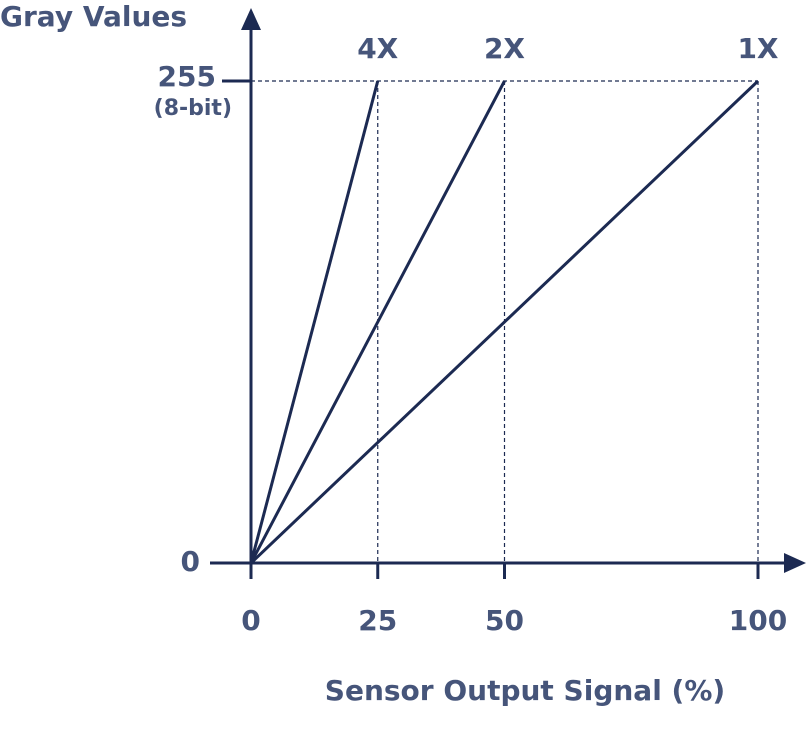  I want to click on series-line, so click(314, 322).